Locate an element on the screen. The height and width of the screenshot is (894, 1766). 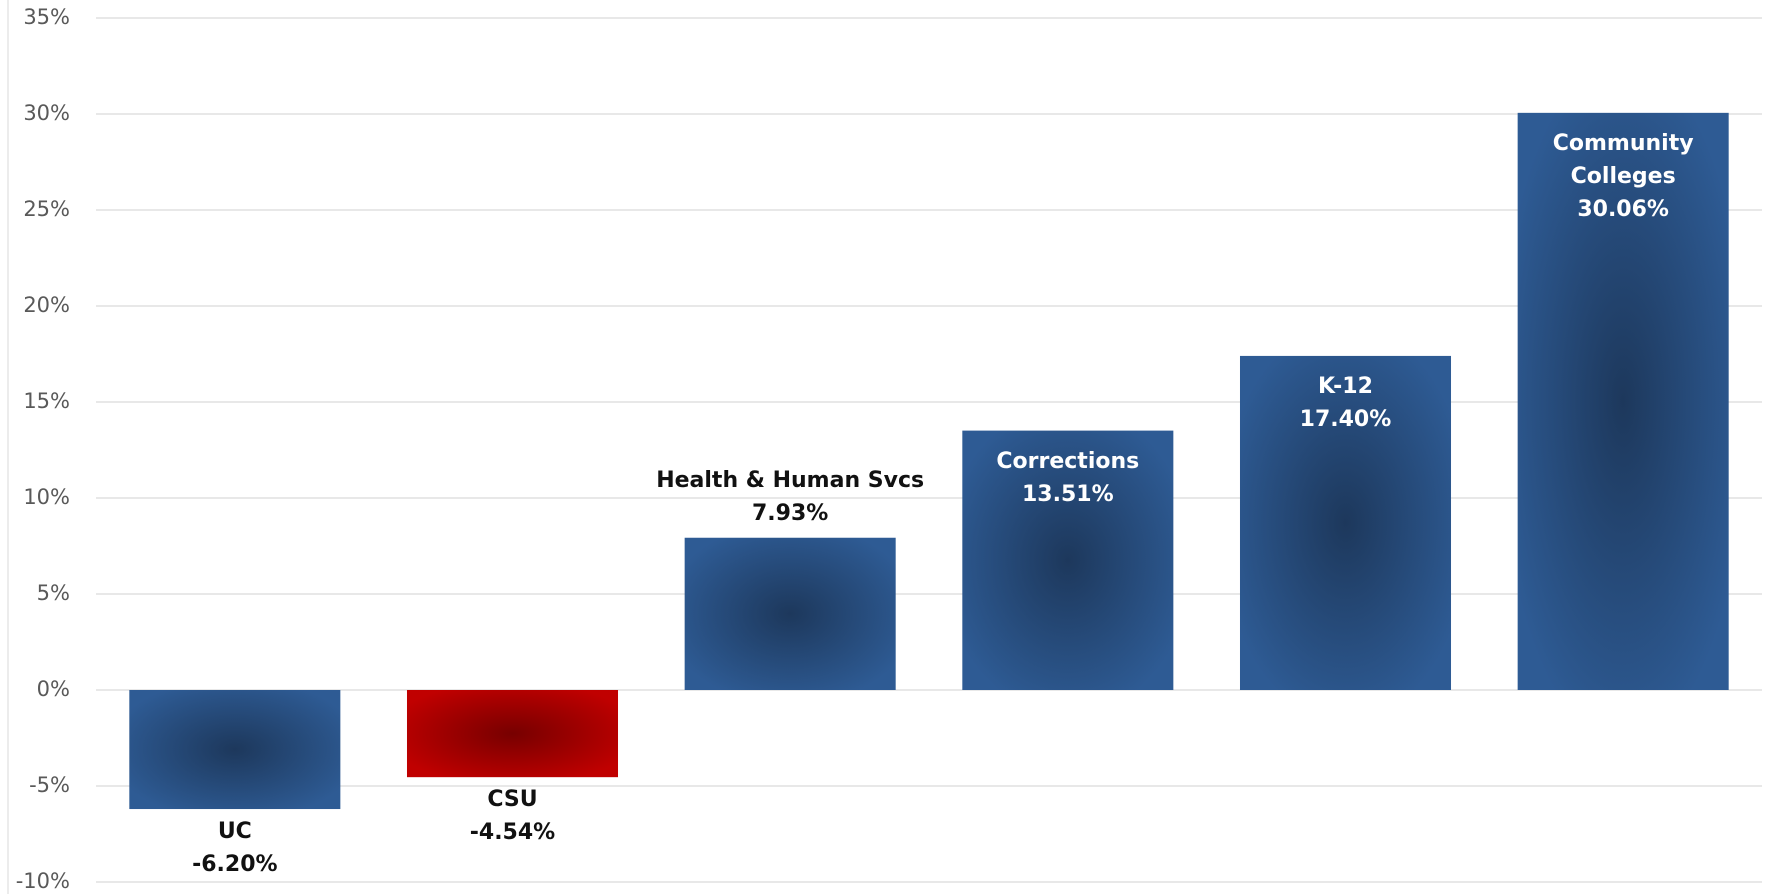
y-tick-label: 0% is located at coordinates (53, 689).